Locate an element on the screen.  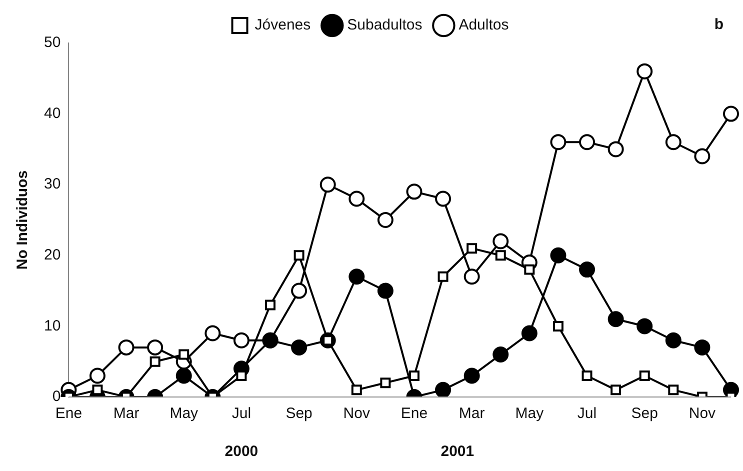
legend-label: Adultos is located at coordinates (483, 25).